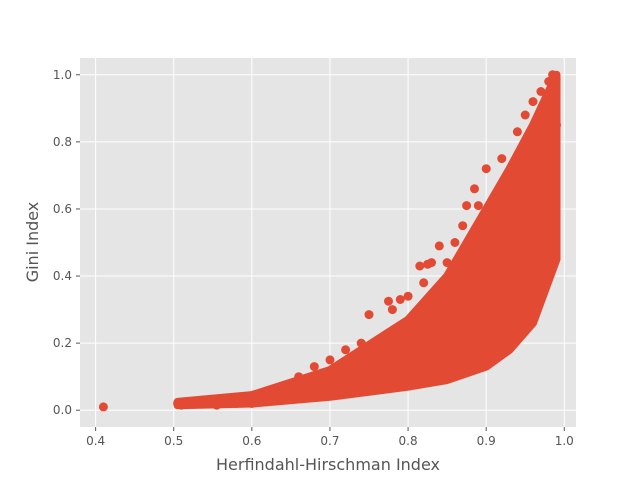 The width and height of the screenshot is (640, 480). I want to click on x-tick-label: 0.6, so click(251, 441).